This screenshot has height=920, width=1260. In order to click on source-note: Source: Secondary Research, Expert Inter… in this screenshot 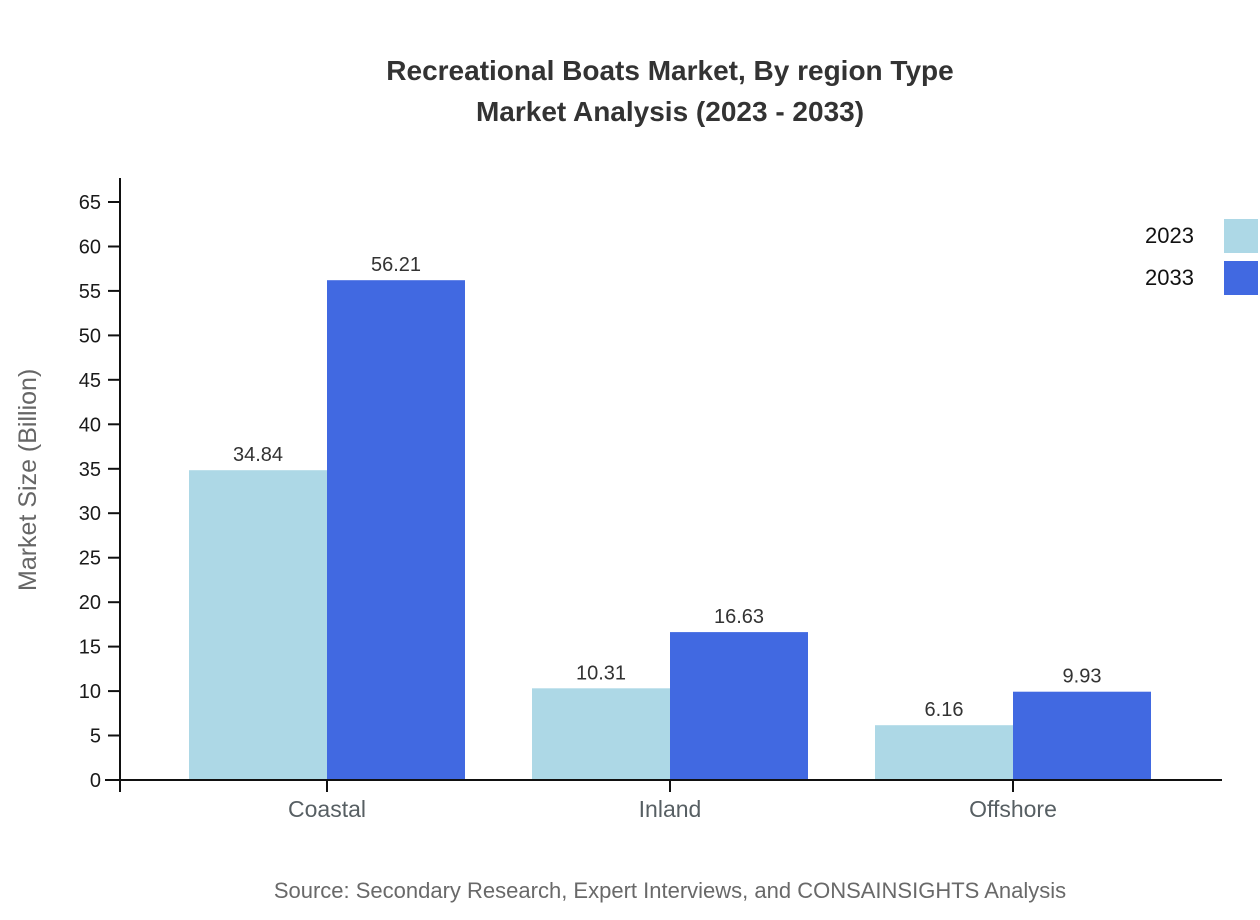, I will do `click(670, 890)`.